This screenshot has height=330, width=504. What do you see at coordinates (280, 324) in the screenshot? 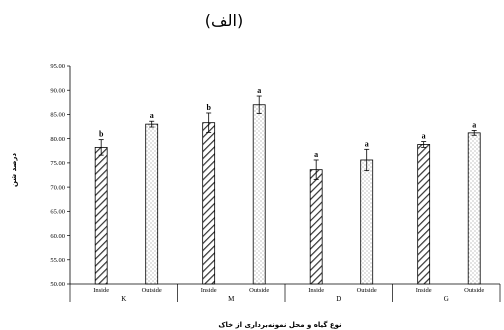
I see `x-axis-title: نوع گیاه و محل نمونه‌برداری از خاک` at bounding box center [280, 324].